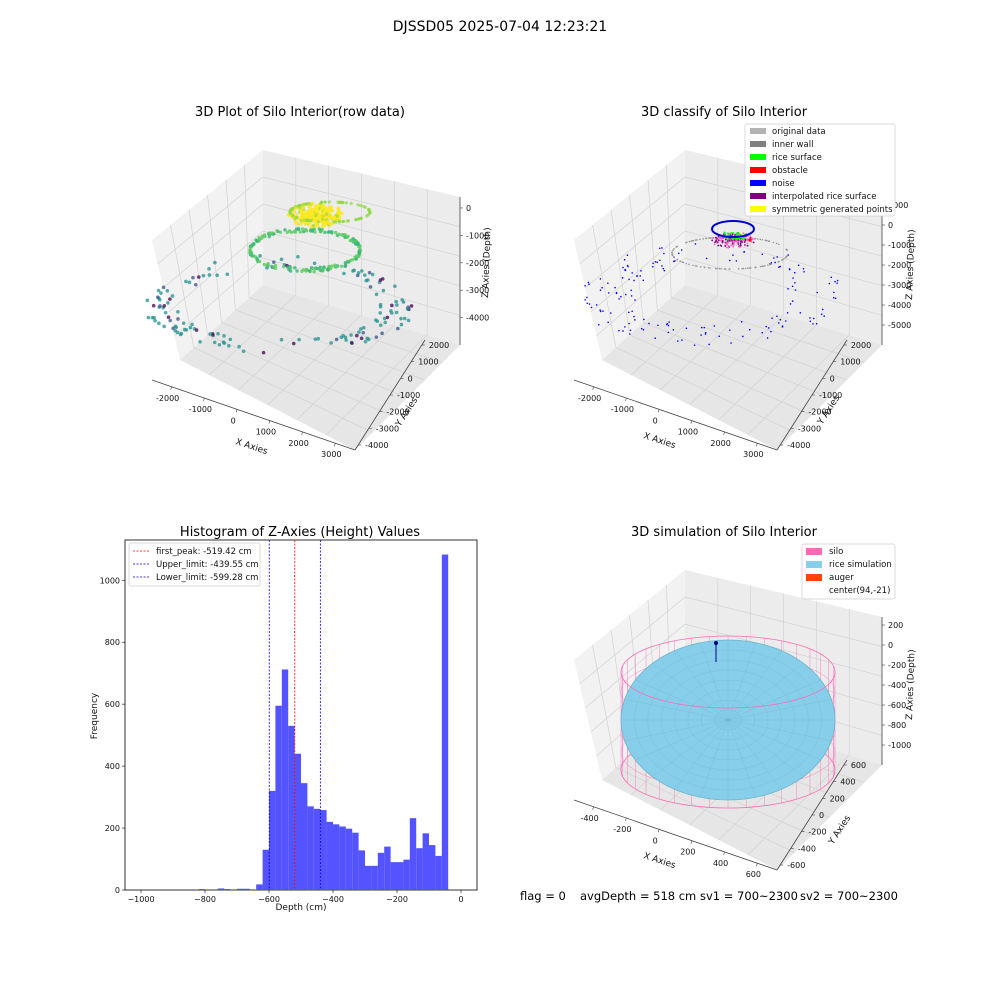  I want to click on y-tick-label: 800, so click(112, 642).